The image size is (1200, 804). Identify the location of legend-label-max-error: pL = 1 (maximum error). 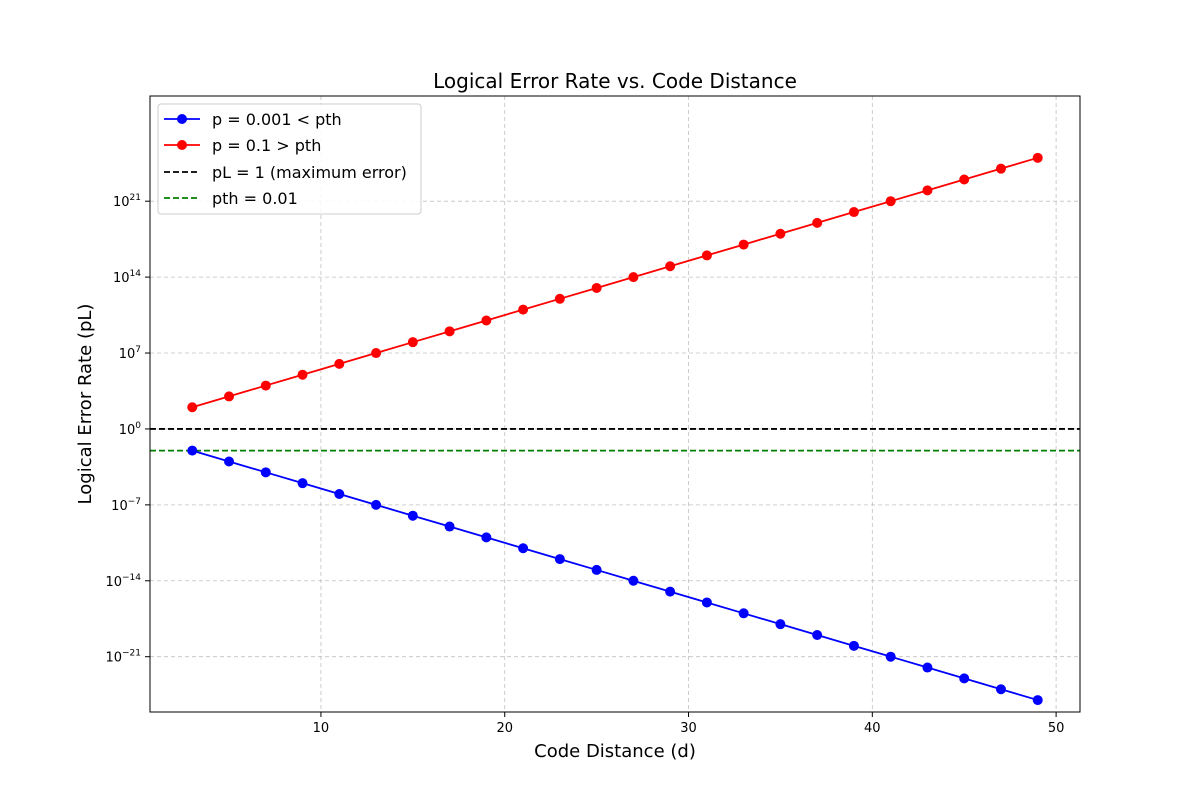
(309, 172).